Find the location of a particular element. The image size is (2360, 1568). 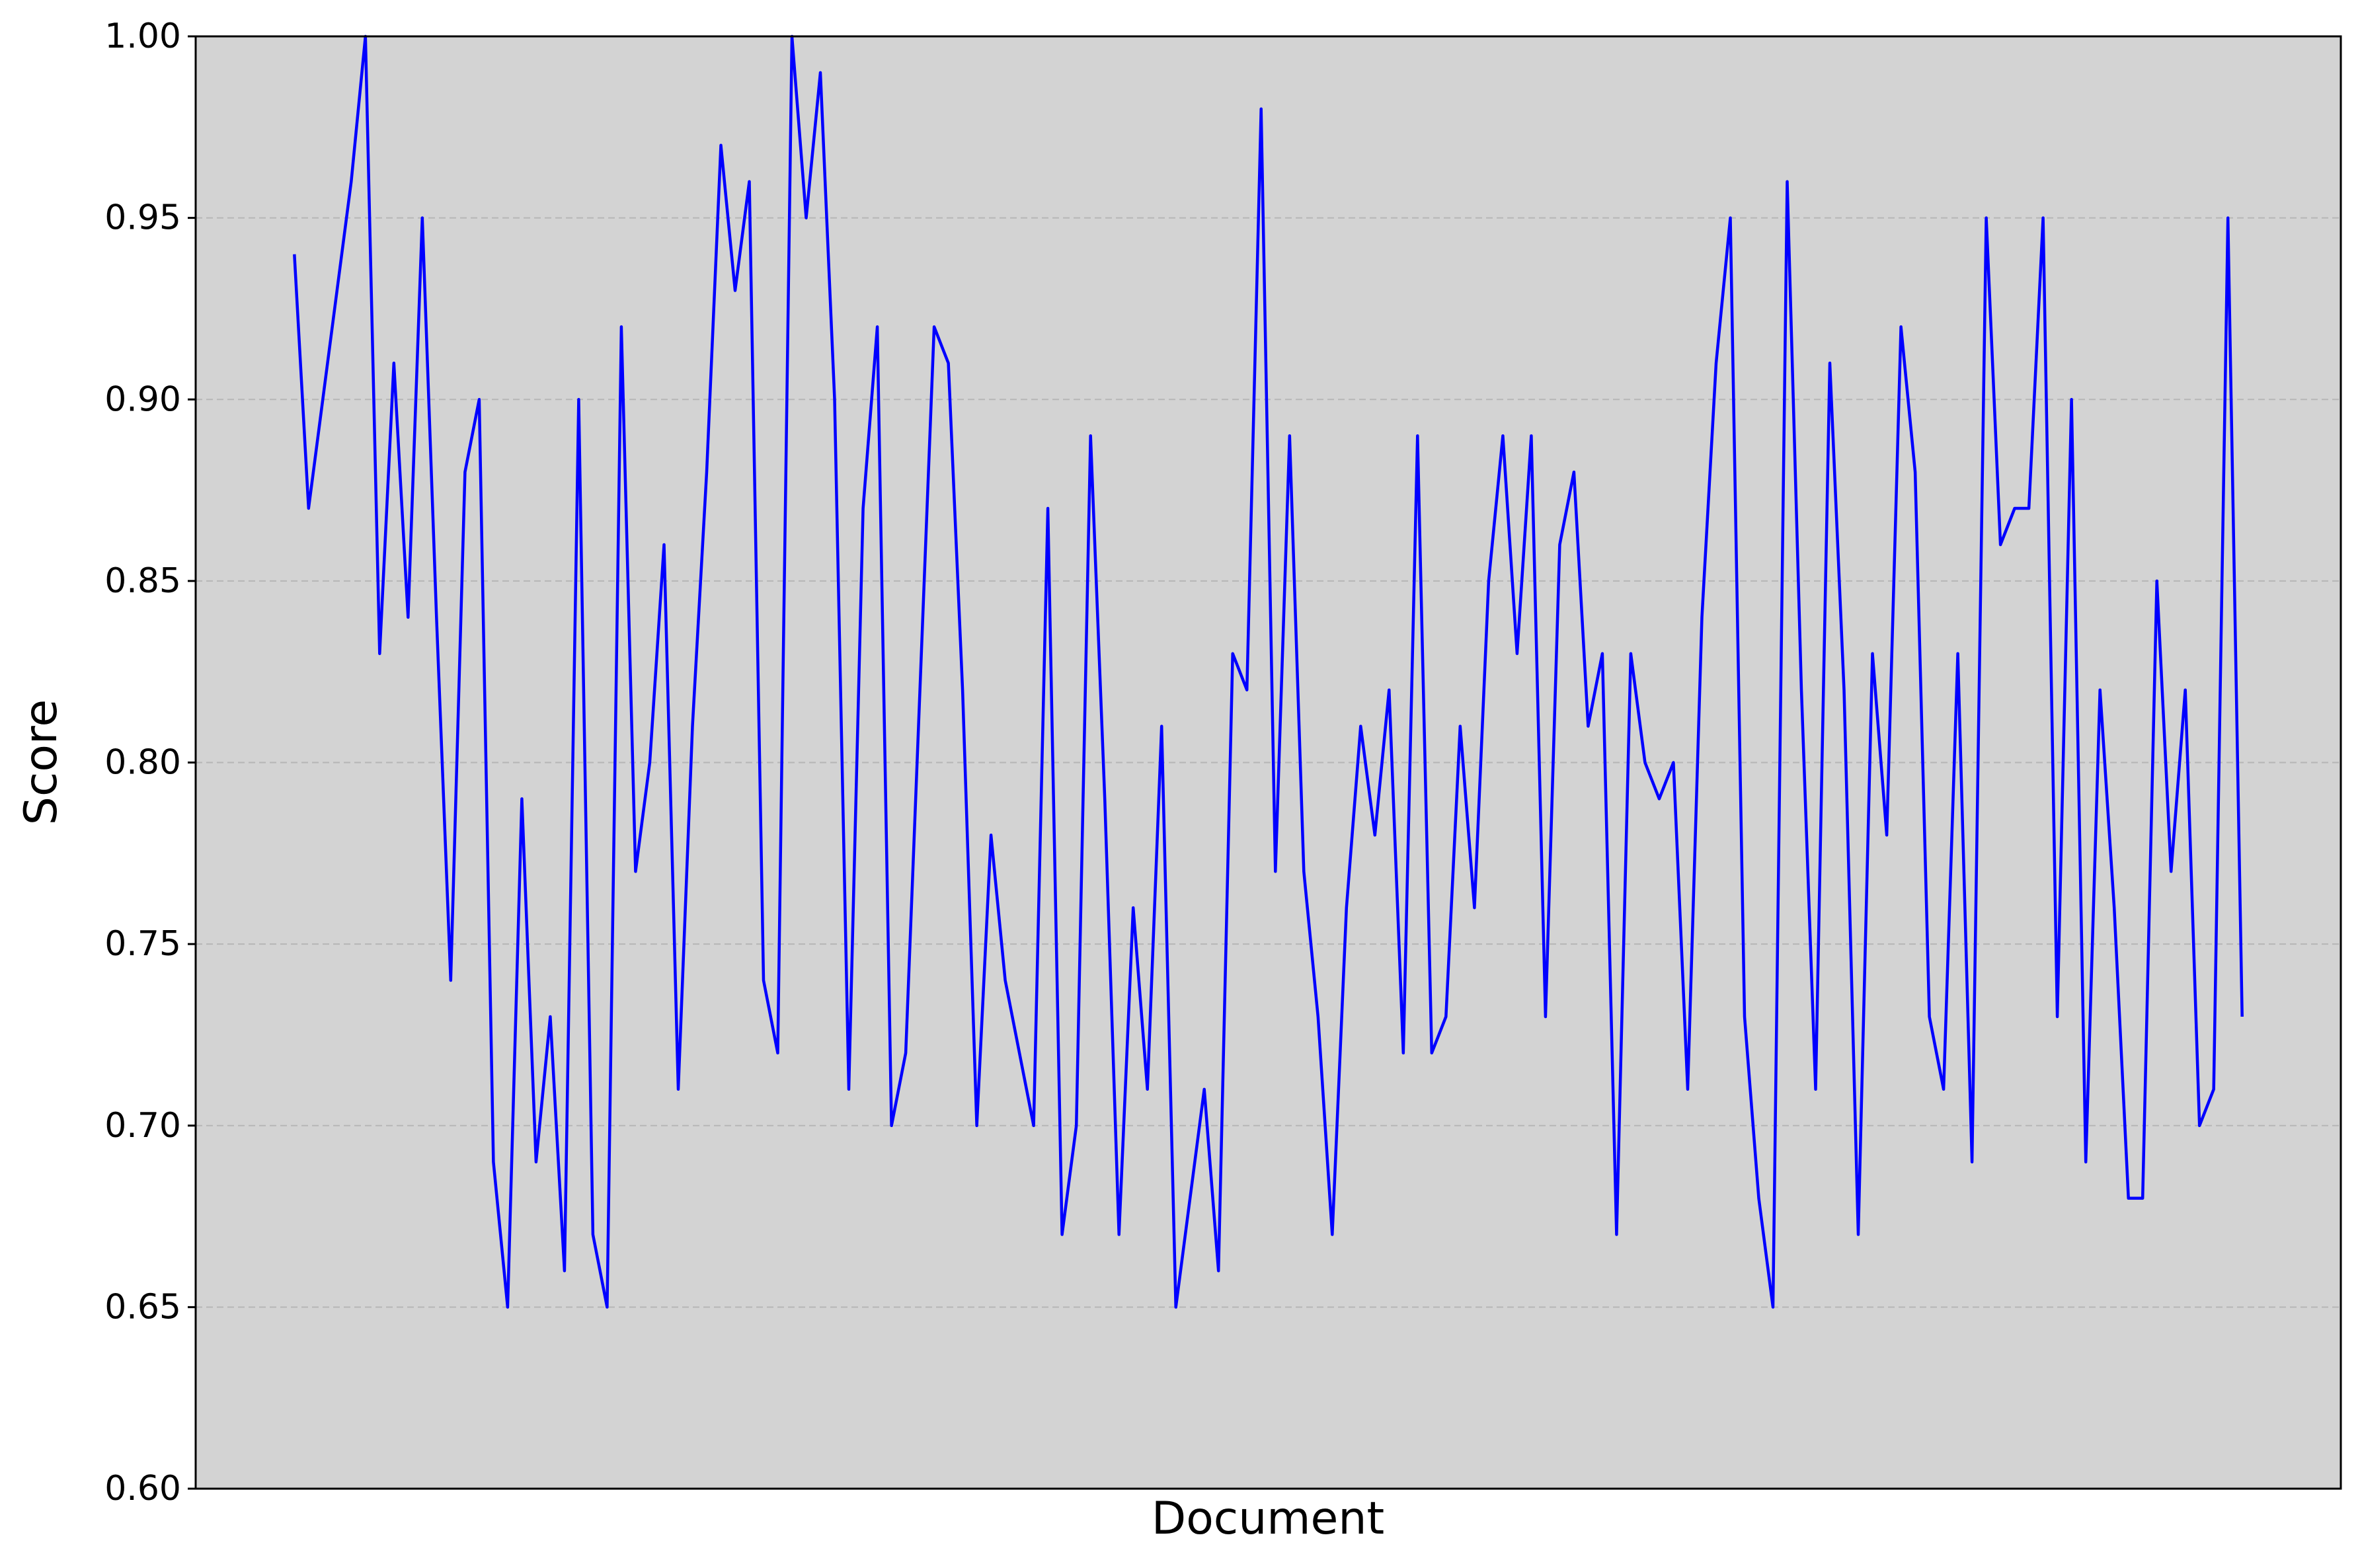

y-tick-label: 0.85 is located at coordinates (142, 581).